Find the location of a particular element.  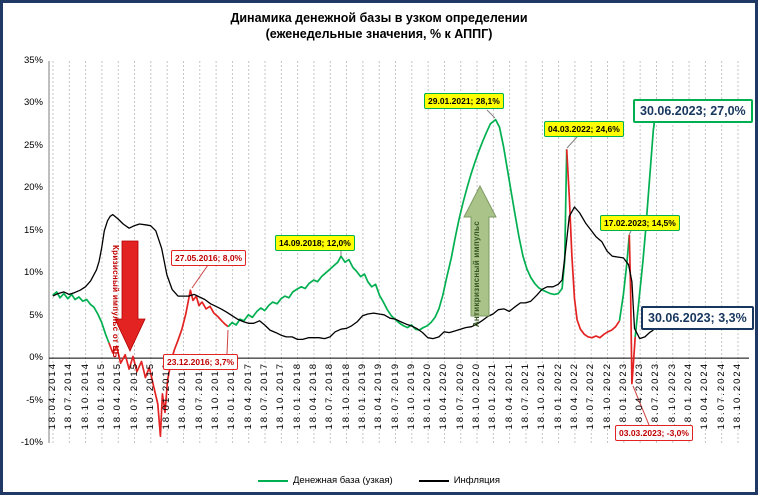

x-axis-label: 18.04.2015 is located at coordinates (118, 396).